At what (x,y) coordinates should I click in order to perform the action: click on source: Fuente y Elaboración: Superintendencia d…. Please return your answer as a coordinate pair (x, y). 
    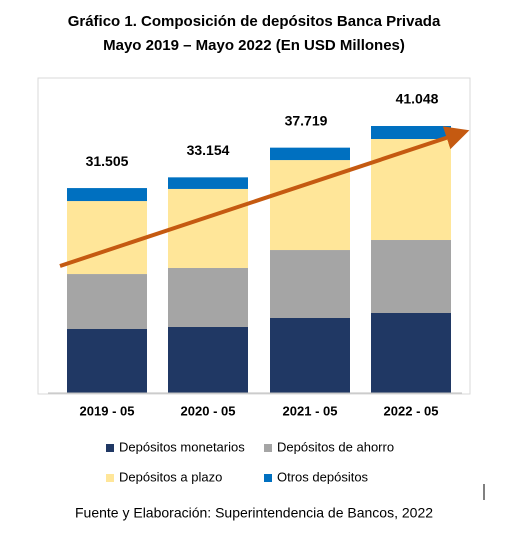
    Looking at the image, I should click on (254, 513).